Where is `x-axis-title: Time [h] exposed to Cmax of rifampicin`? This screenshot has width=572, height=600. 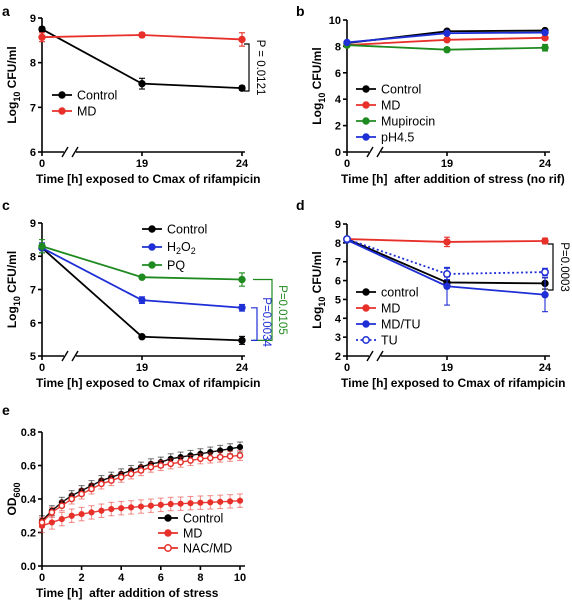 x-axis-title: Time [h] exposed to Cmax of rifampicin is located at coordinates (148, 383).